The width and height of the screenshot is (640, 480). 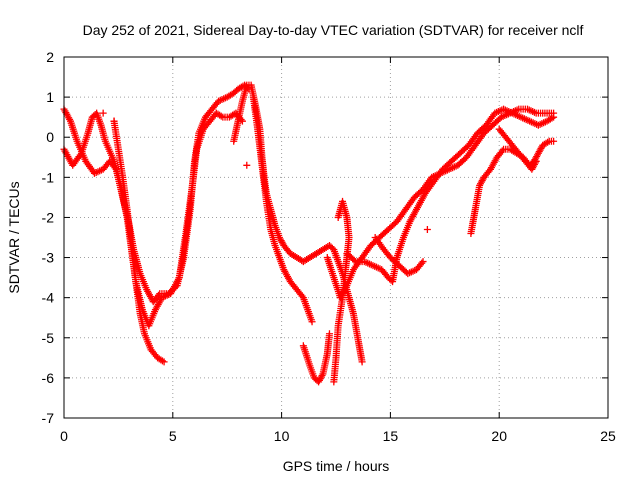 What do you see at coordinates (48, 338) in the screenshot?
I see `y-tick-label: -5` at bounding box center [48, 338].